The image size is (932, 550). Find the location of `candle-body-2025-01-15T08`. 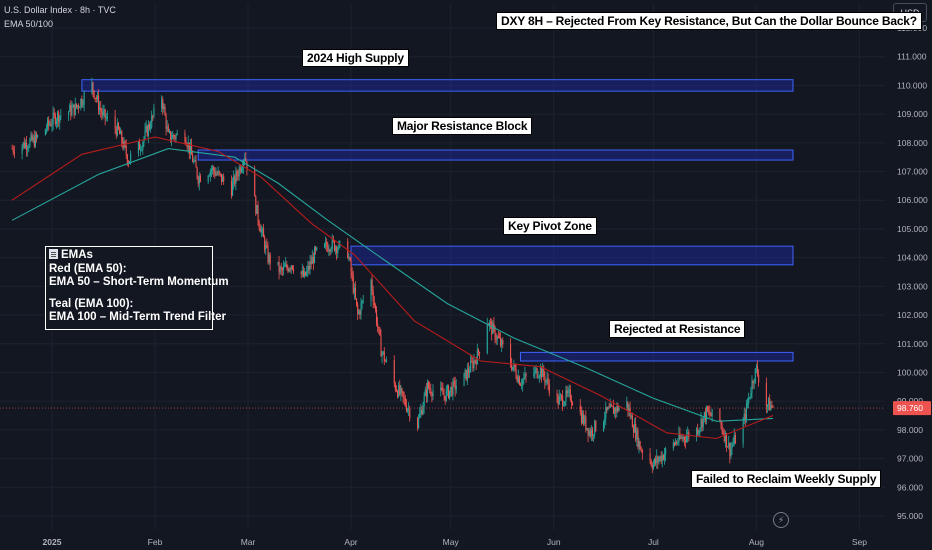

candle-body-2025-01-15T08 is located at coordinates (100, 108).